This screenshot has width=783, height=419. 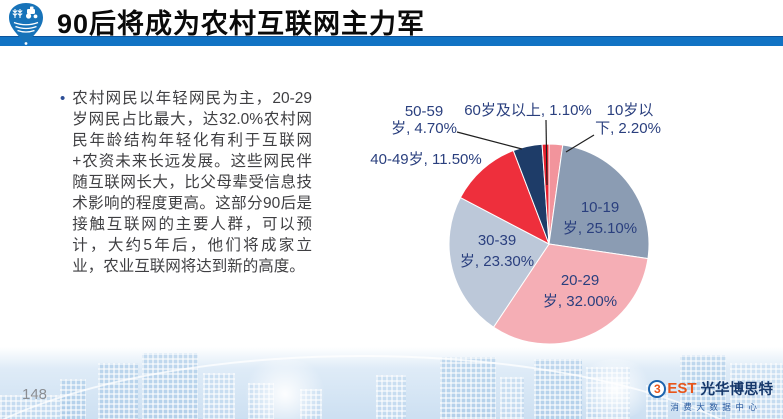 What do you see at coordinates (497, 240) in the screenshot?
I see `pie-label: 30-39` at bounding box center [497, 240].